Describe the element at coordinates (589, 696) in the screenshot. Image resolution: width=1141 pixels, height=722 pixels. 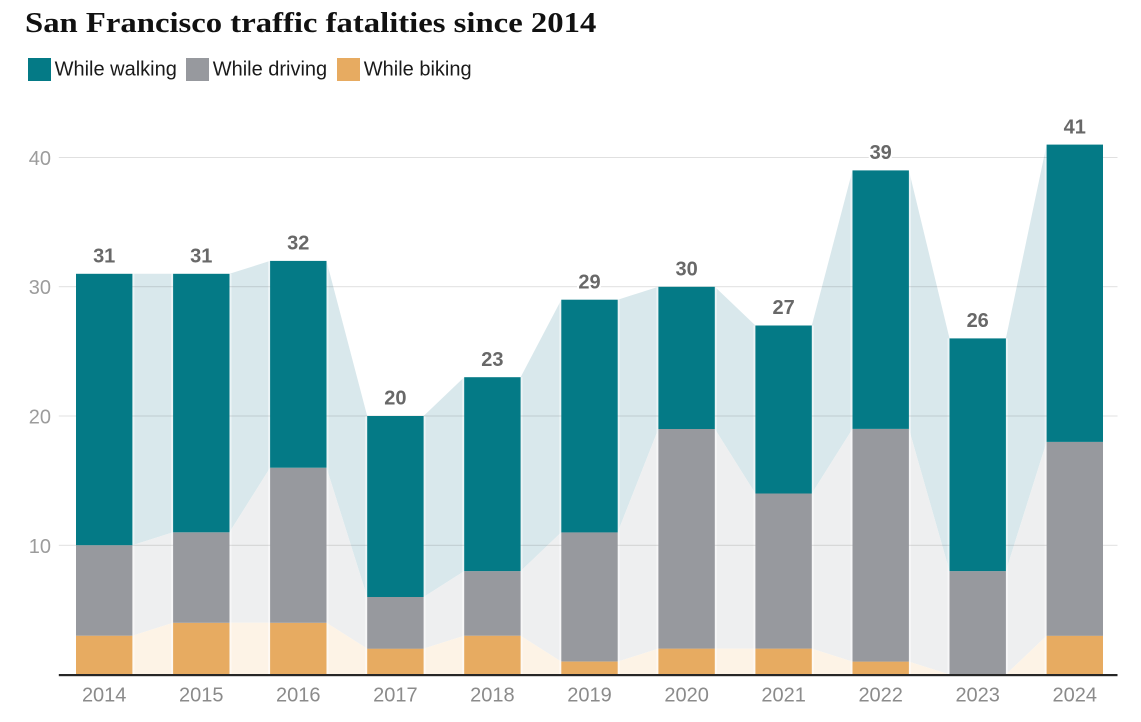
I see `svg-text: 2019` at that location.